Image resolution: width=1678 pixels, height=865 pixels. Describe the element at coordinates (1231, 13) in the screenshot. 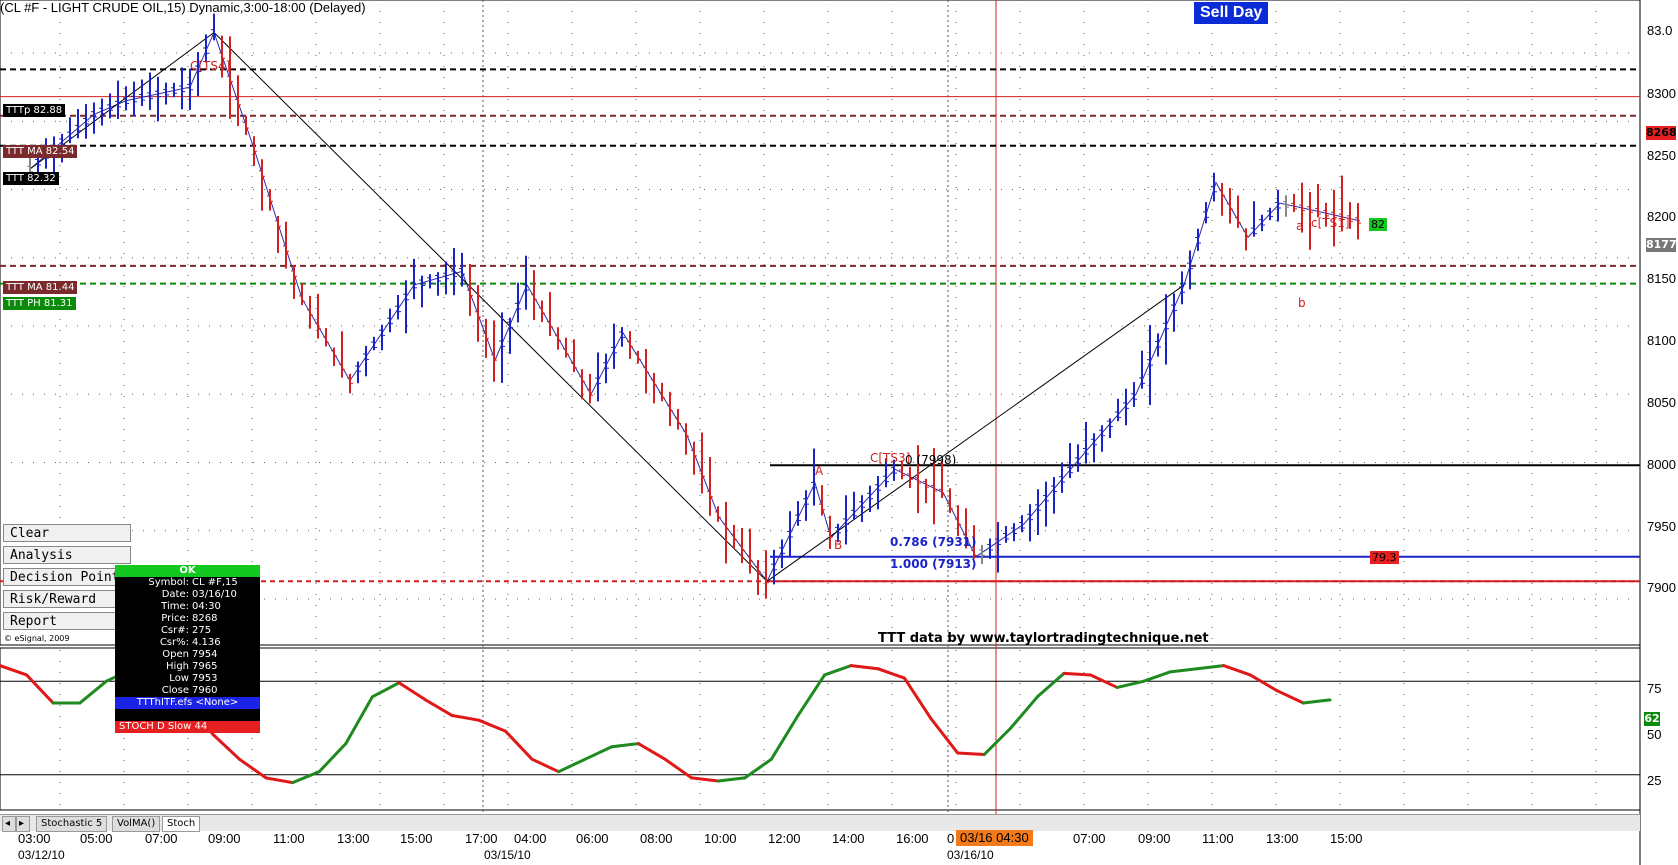

I see `sell-day-badge: Sell Day` at that location.